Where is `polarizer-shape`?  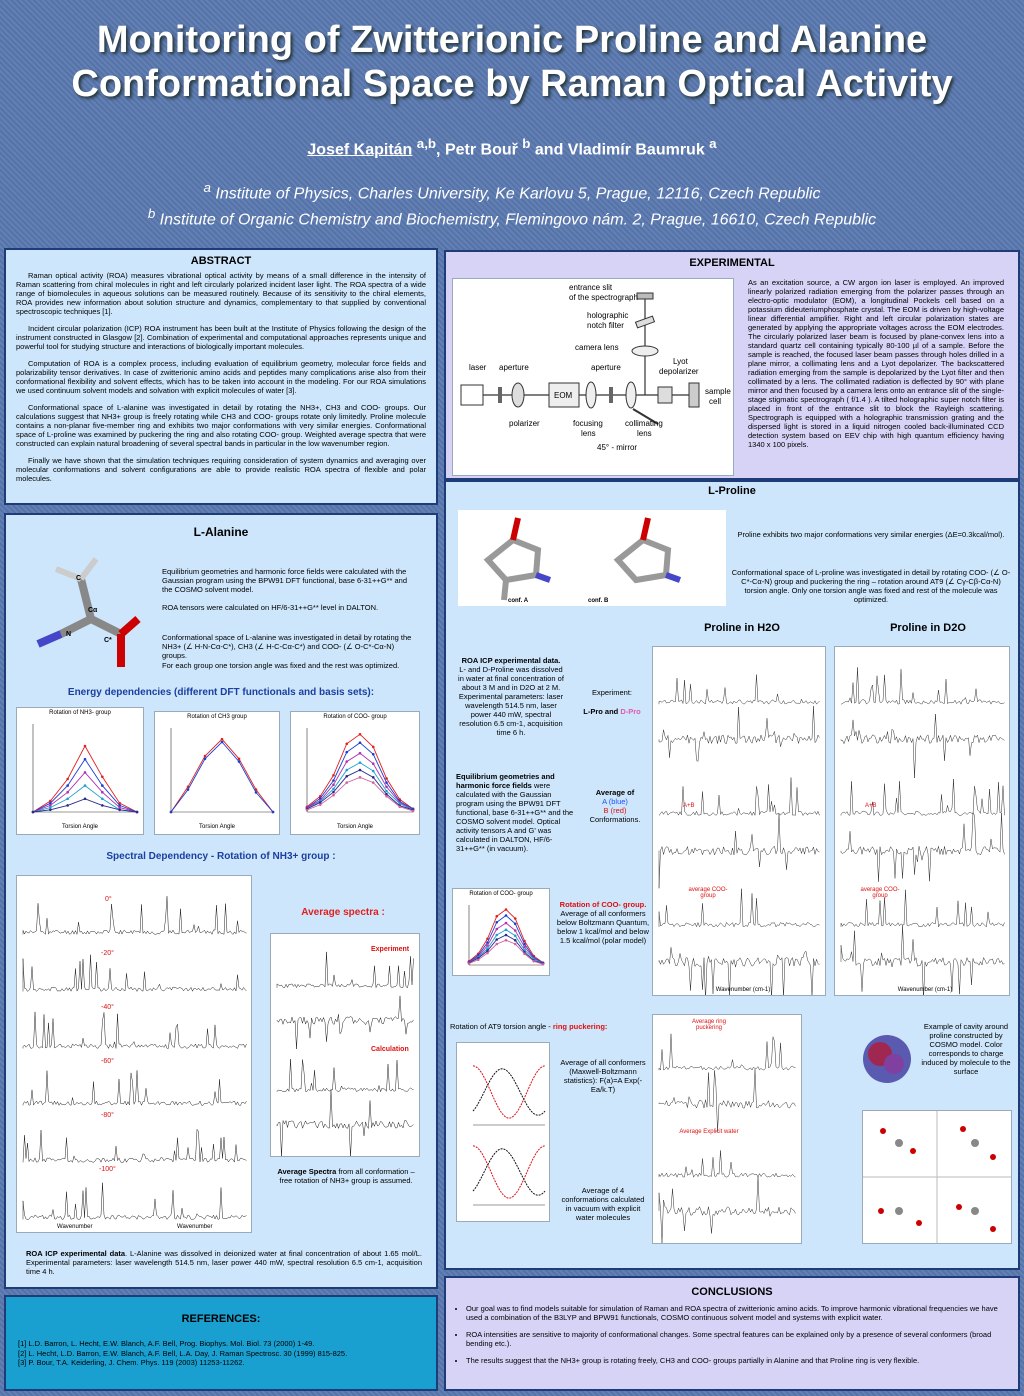
polarizer-shape is located at coordinates (518, 395).